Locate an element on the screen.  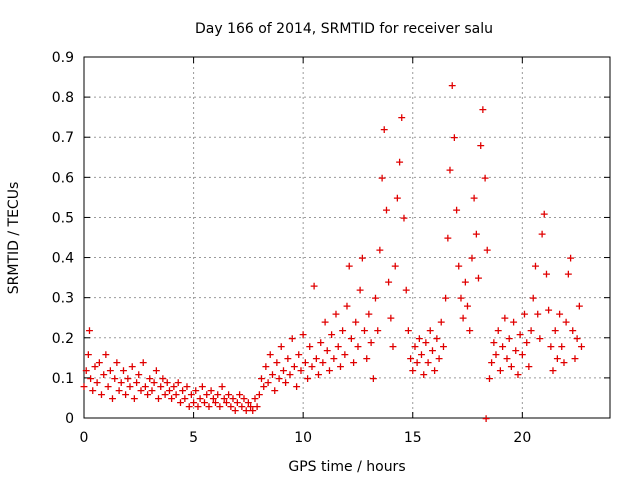
y-tick-label: 0.9 is located at coordinates (63, 58).